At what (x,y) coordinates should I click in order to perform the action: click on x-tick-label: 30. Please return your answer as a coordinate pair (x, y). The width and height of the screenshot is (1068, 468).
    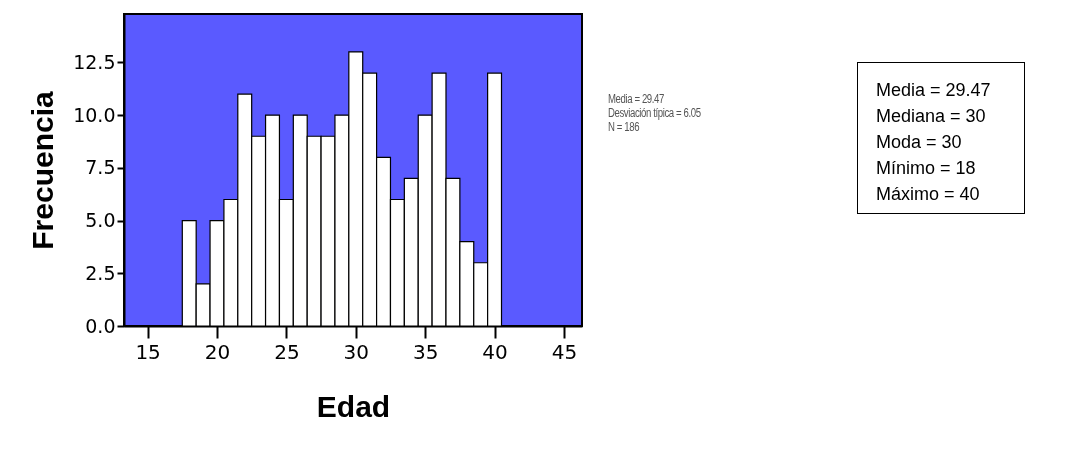
    Looking at the image, I should click on (356, 351).